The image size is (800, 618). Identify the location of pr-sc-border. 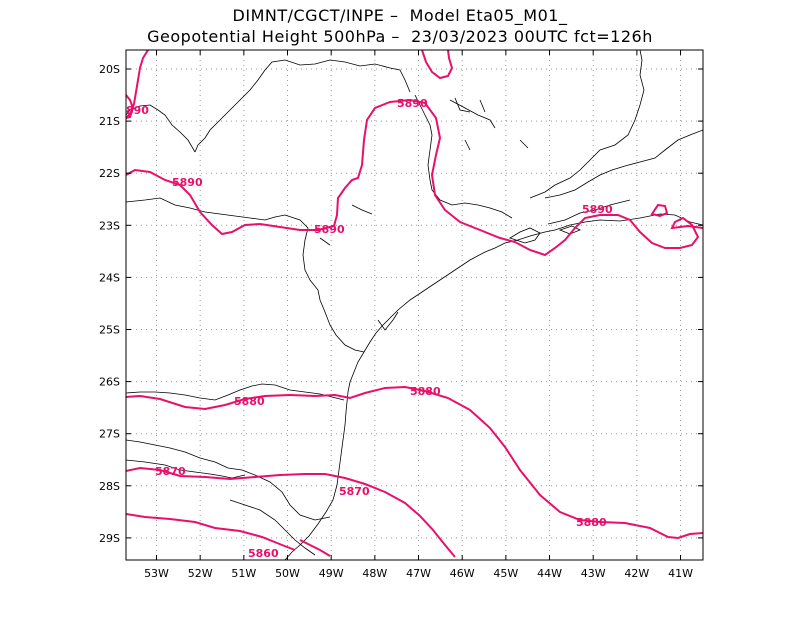
(235, 392).